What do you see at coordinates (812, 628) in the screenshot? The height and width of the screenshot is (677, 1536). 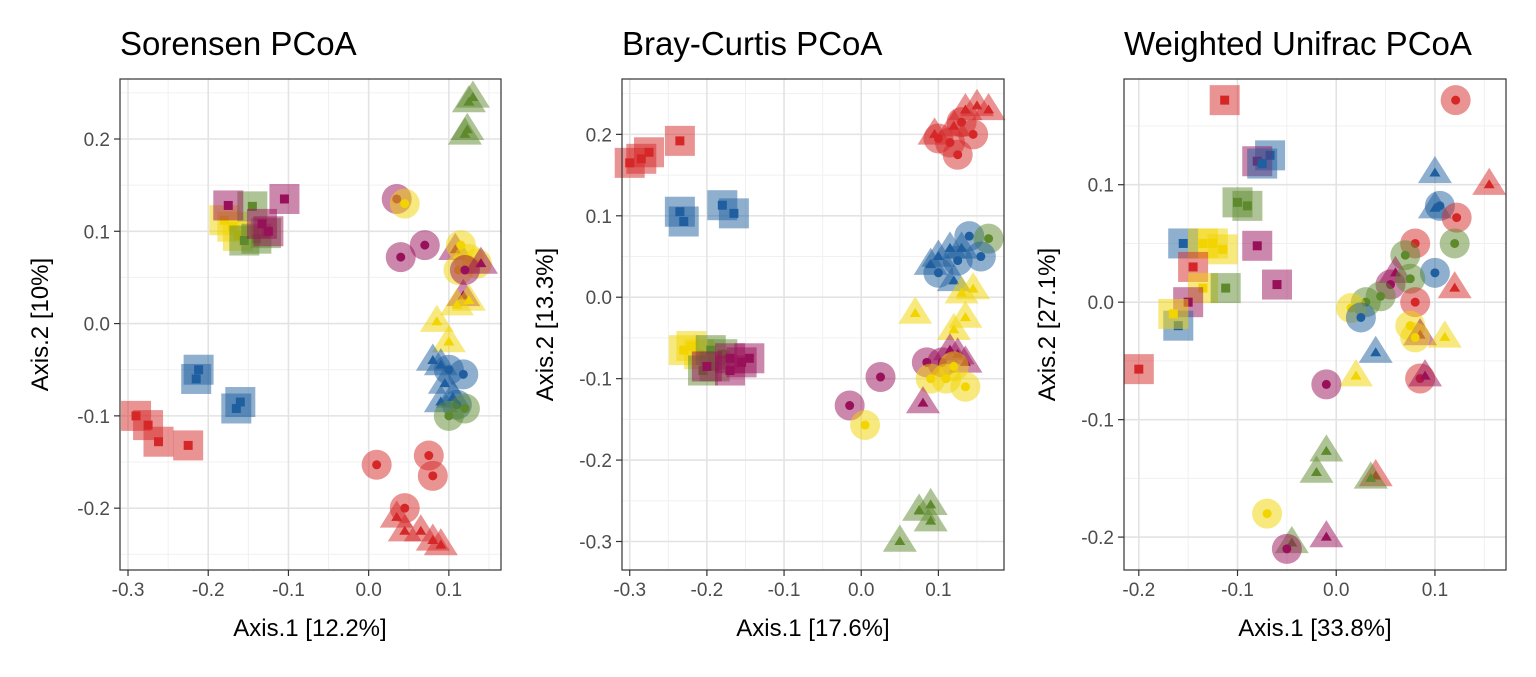 I see `x-axis-label: Axis.1 [17.6%]` at bounding box center [812, 628].